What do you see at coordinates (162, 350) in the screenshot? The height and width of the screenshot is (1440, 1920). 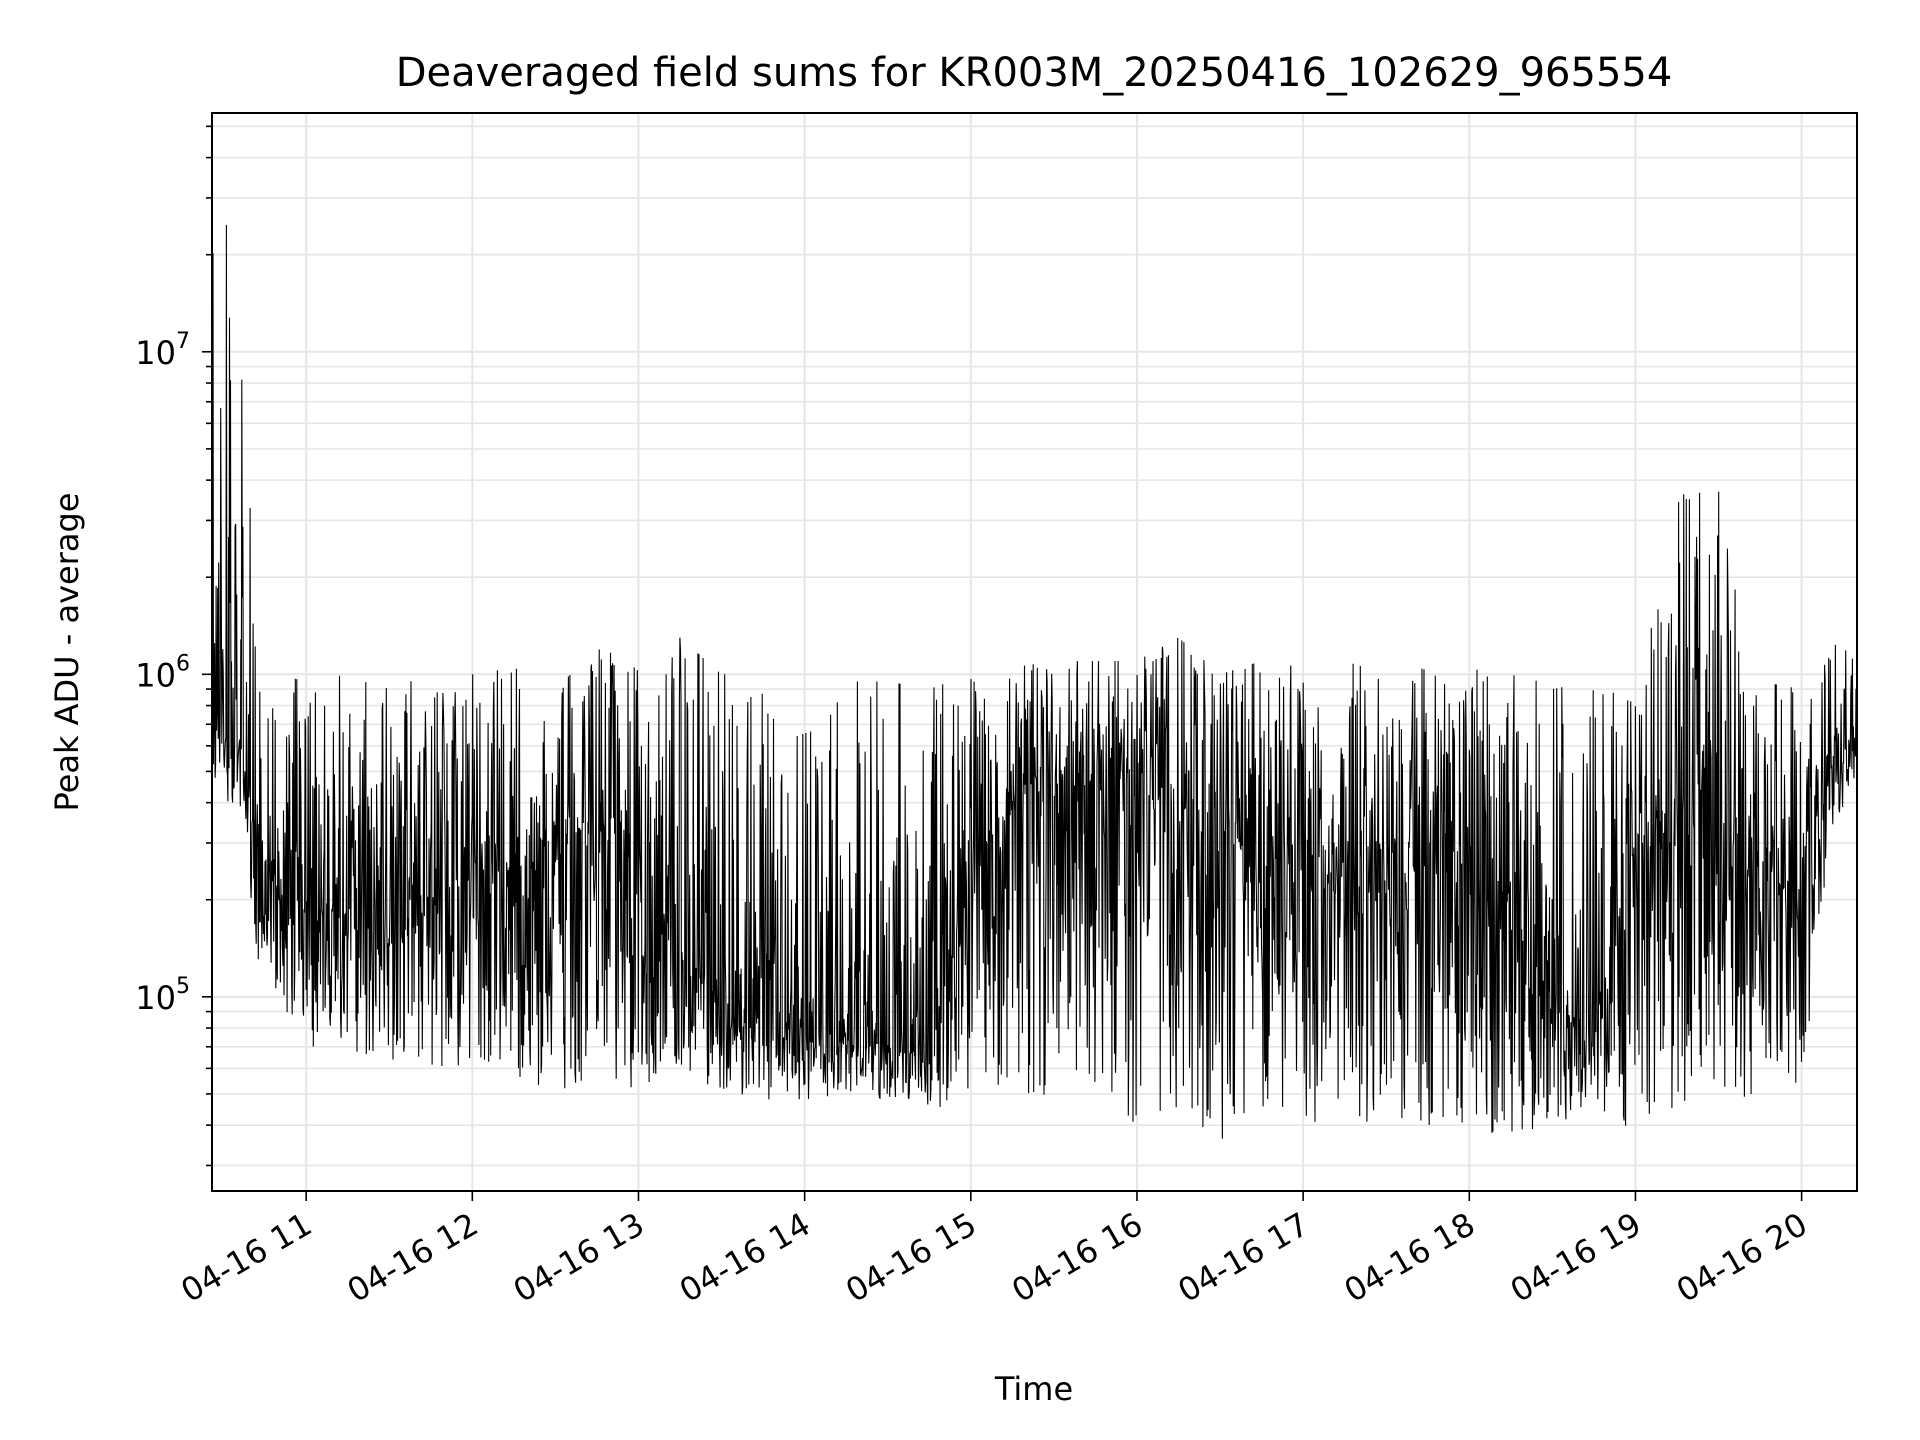 I see `y-tick-label: 10⁷` at bounding box center [162, 350].